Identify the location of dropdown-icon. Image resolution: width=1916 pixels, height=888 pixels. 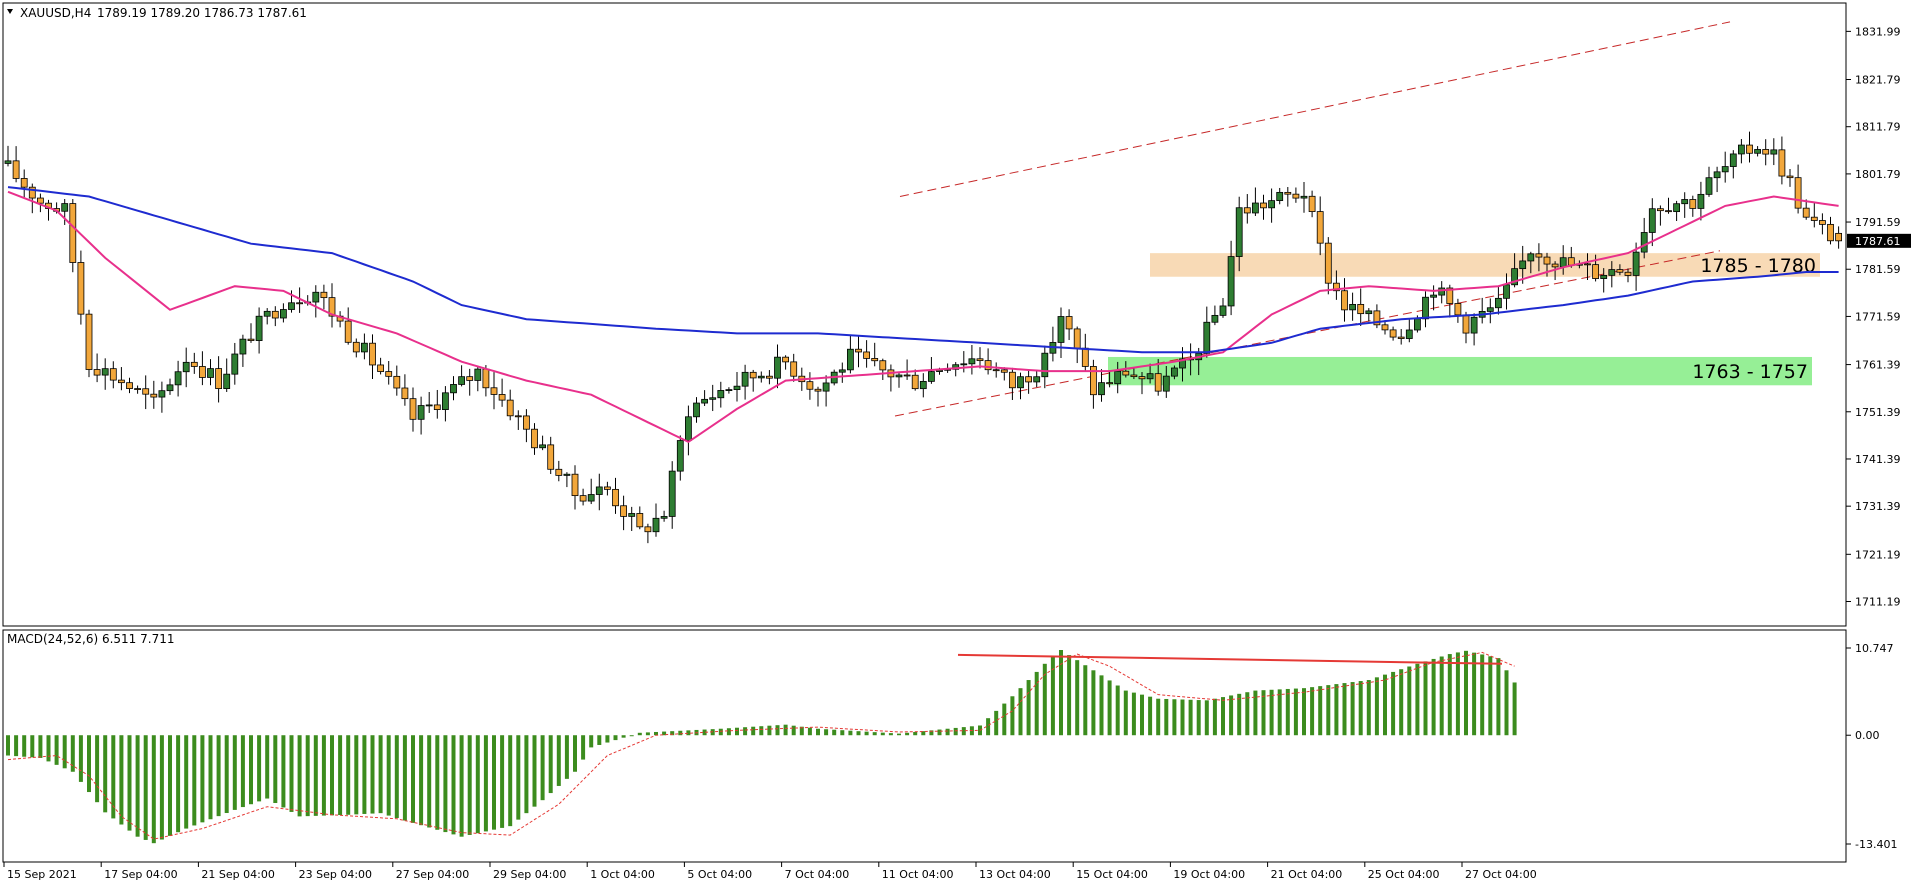
(10, 11).